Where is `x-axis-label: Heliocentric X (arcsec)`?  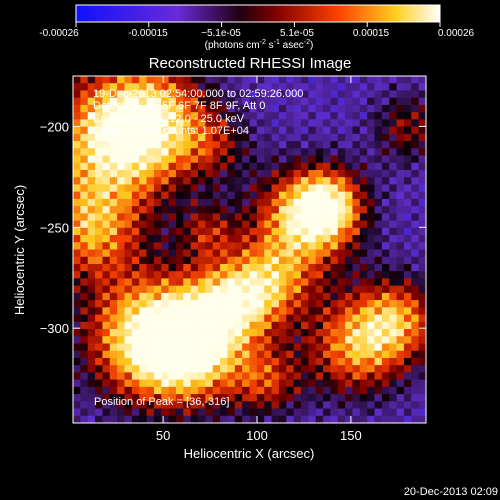
x-axis-label: Heliocentric X (arcsec) is located at coordinates (249, 453).